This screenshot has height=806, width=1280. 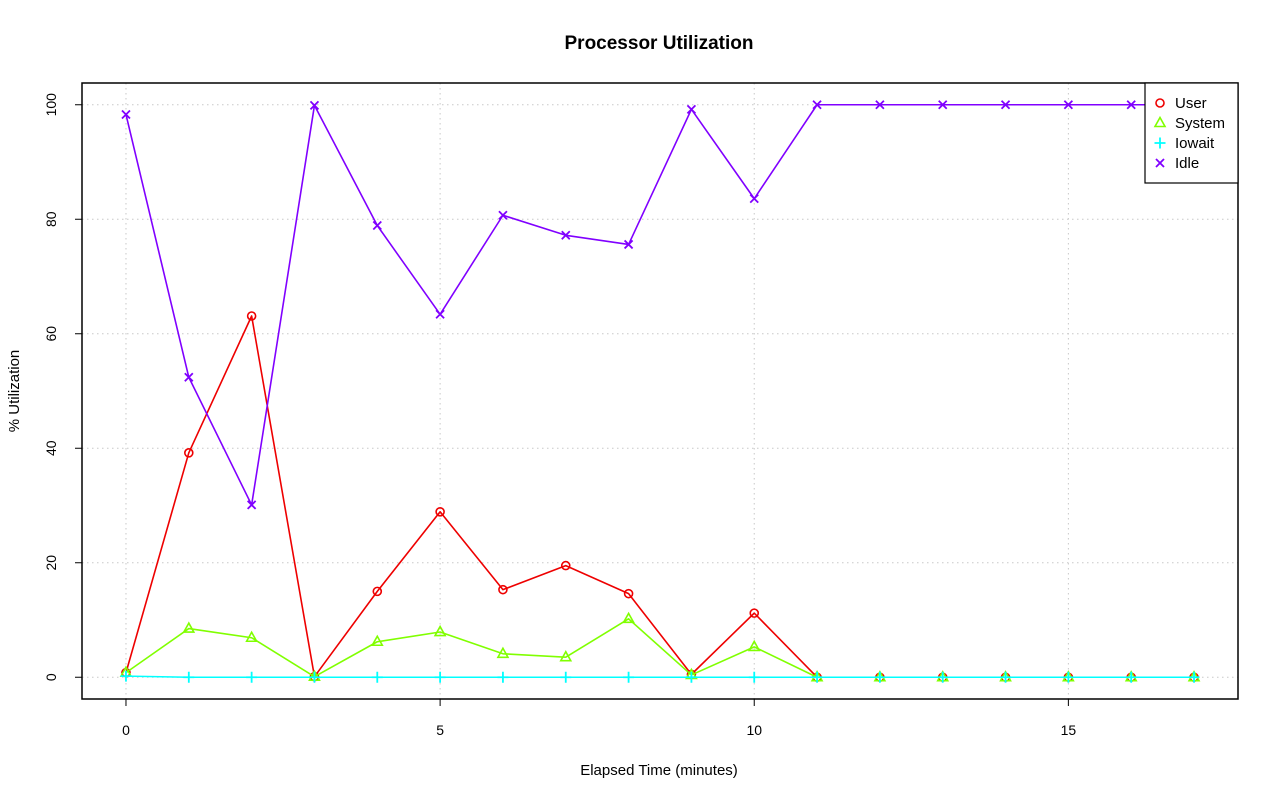 I want to click on x-tick-label: 0, so click(x=126, y=730).